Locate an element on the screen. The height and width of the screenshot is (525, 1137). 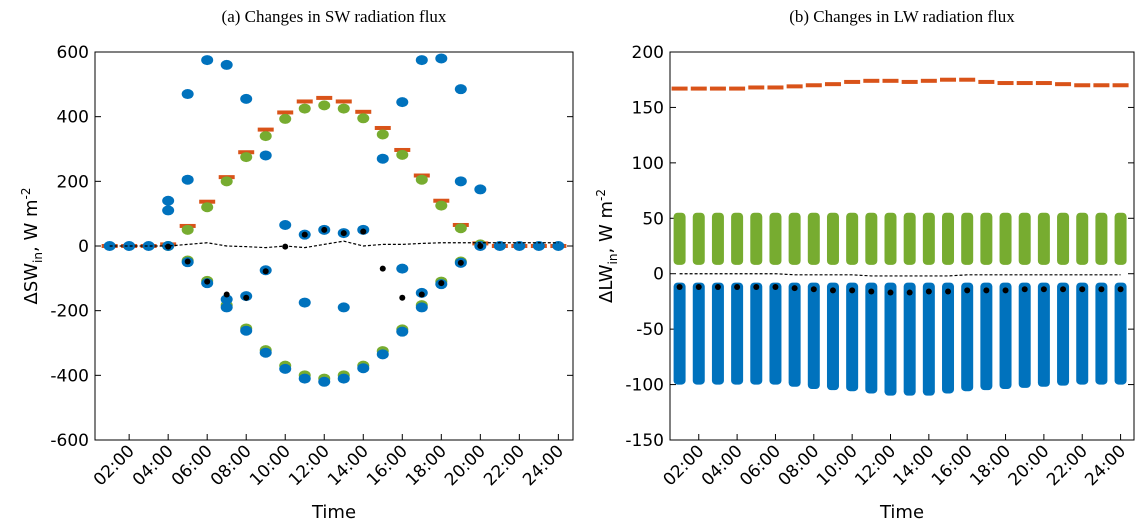
y-label-sub: in is located at coordinates (38, 257).